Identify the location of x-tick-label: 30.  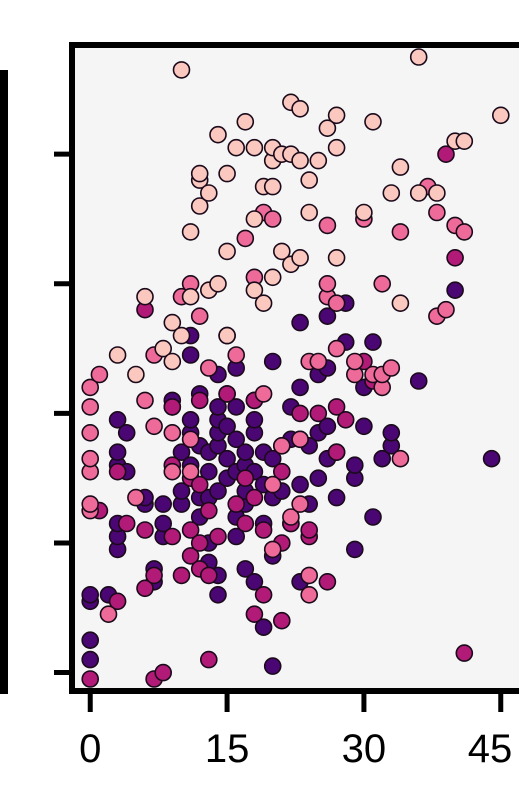
(364, 749).